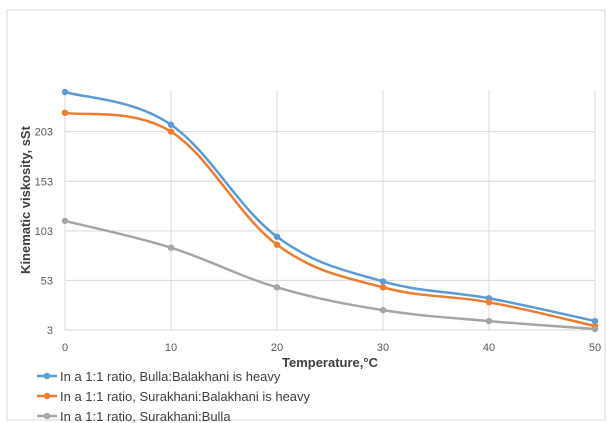 This screenshot has height=423, width=607. What do you see at coordinates (277, 348) in the screenshot?
I see `x-tick-label: 20` at bounding box center [277, 348].